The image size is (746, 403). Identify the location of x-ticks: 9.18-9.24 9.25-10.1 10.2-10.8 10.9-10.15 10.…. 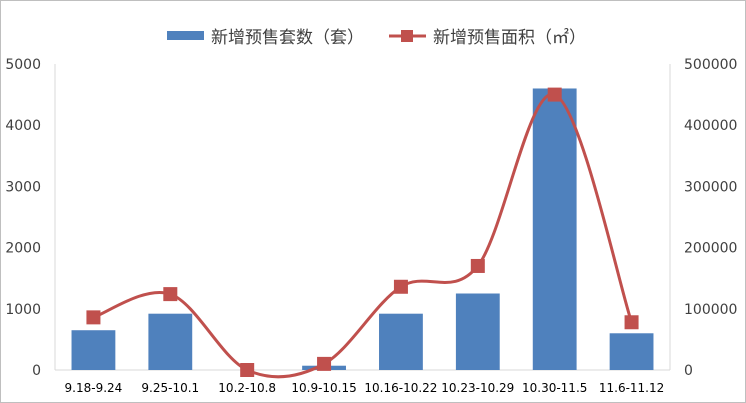
(365, 388).